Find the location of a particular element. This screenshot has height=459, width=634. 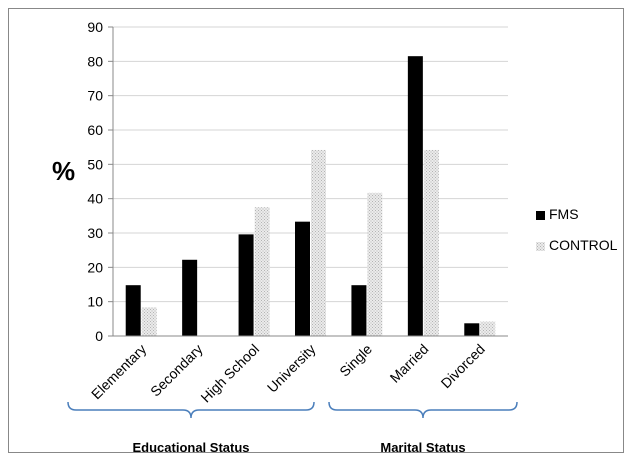

y-tick-label: 90 is located at coordinates (95, 27).